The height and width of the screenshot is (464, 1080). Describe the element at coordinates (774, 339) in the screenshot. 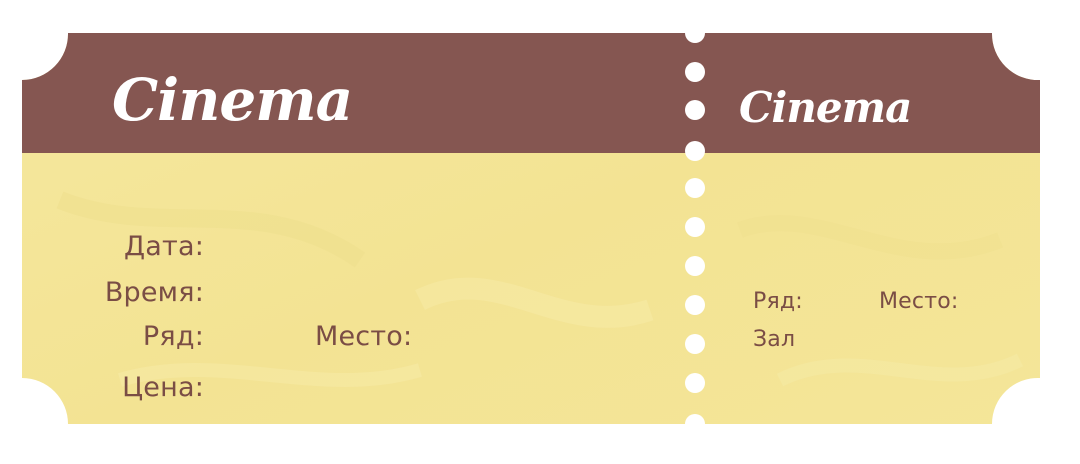

I see `stub-hall-label: Зал` at that location.